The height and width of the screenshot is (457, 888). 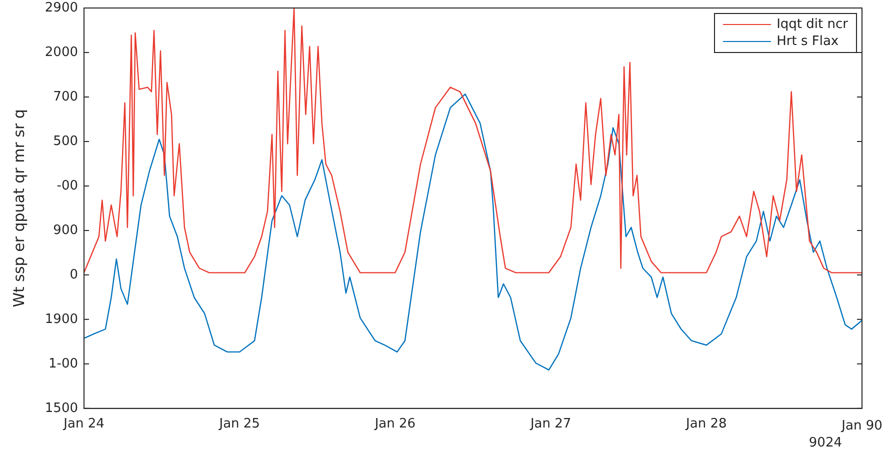 I want to click on text: 900, so click(x=65, y=230).